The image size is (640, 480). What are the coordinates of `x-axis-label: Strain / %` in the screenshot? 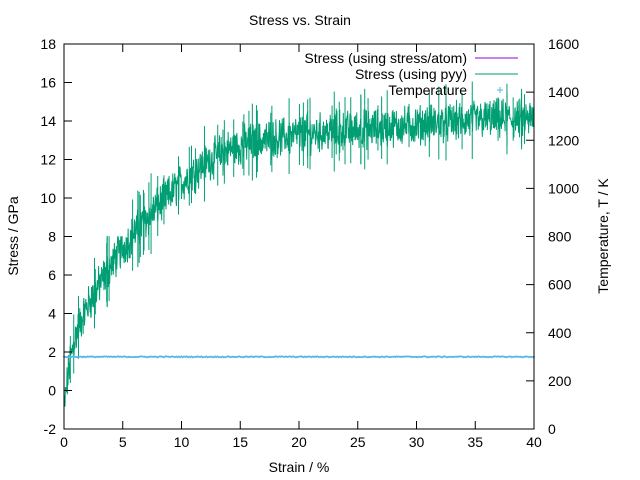 It's located at (299, 467).